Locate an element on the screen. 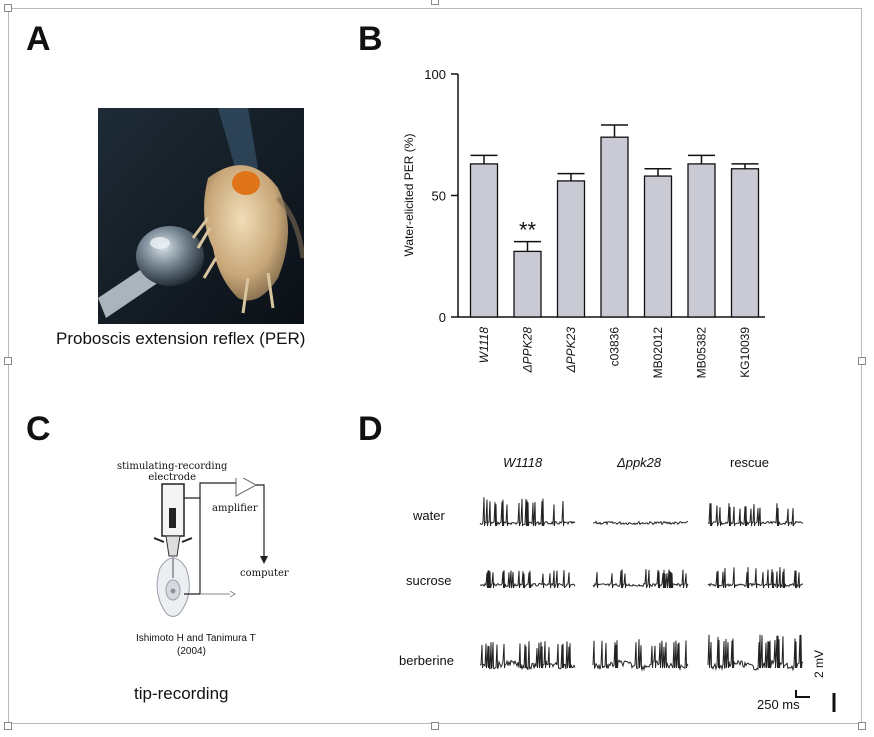 This screenshot has width=874, height=737. chart-y-tick-label: 100 is located at coordinates (435, 74).